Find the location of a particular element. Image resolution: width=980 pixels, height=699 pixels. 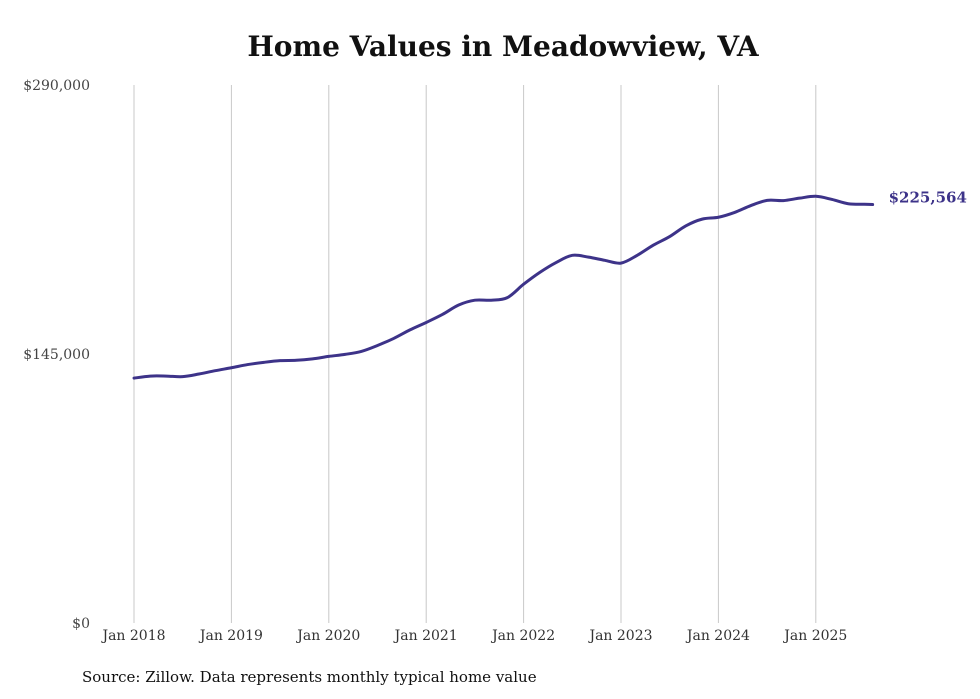

x-tick-label: Jan 2020 is located at coordinates (327, 636).